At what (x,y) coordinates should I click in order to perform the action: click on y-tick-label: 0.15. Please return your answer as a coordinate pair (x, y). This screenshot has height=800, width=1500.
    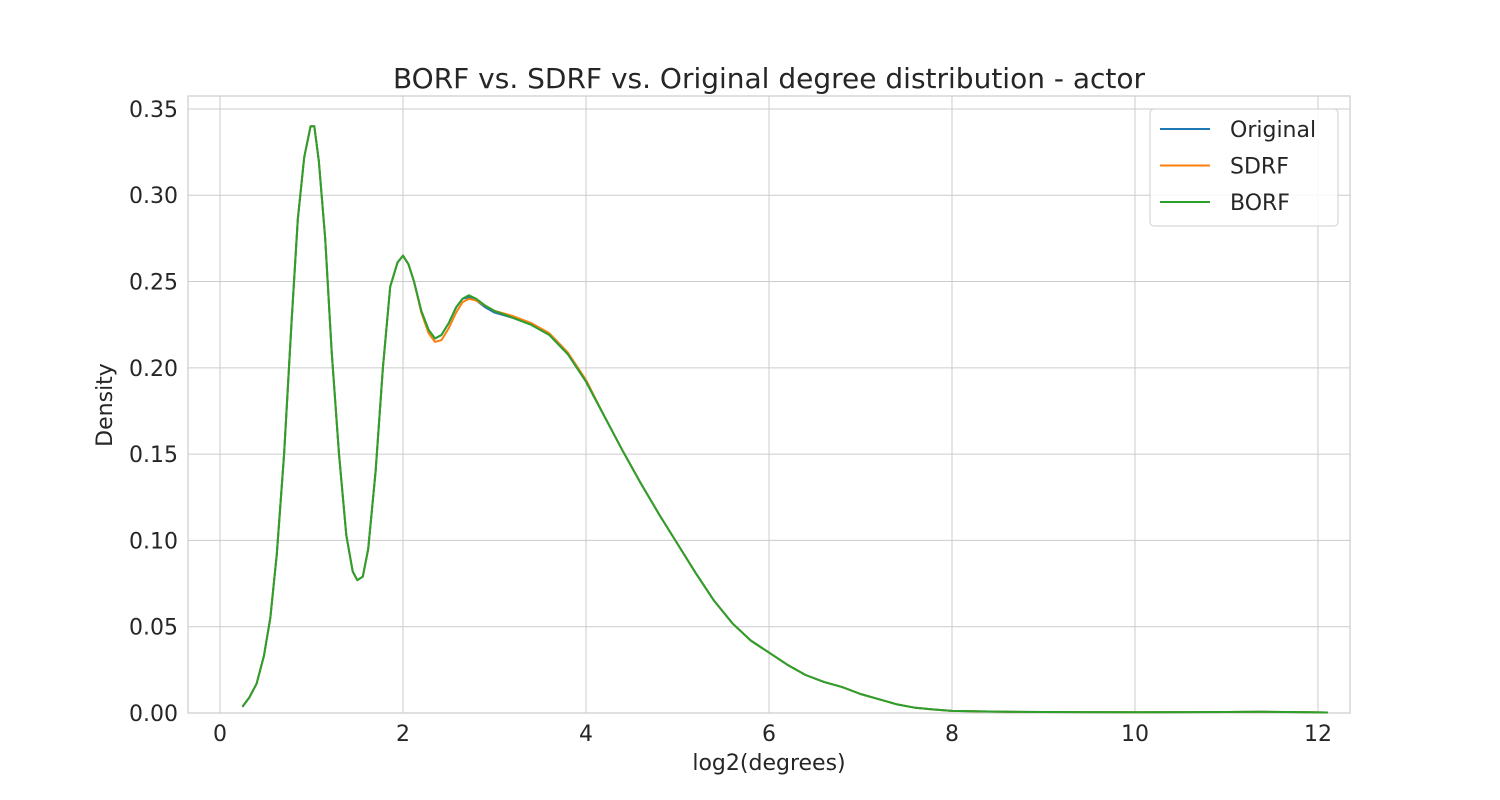
    Looking at the image, I should click on (153, 455).